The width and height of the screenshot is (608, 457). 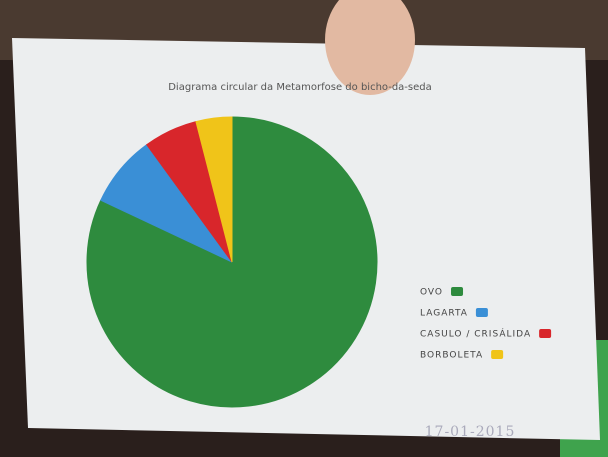 I want to click on legend-label: LAGARTA, so click(x=444, y=314).